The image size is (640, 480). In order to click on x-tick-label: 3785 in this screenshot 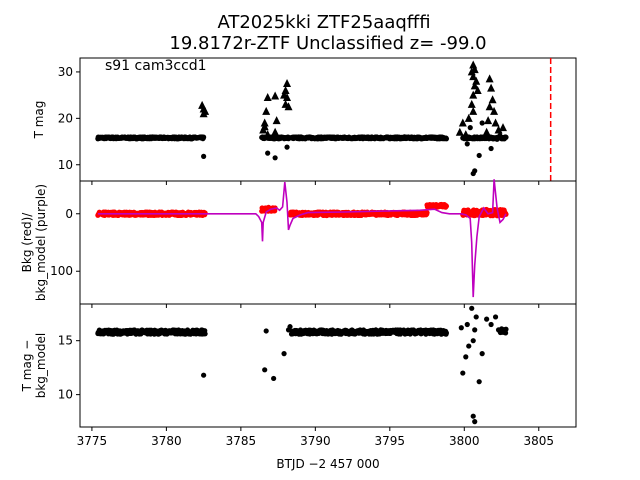, I will do `click(241, 441)`.